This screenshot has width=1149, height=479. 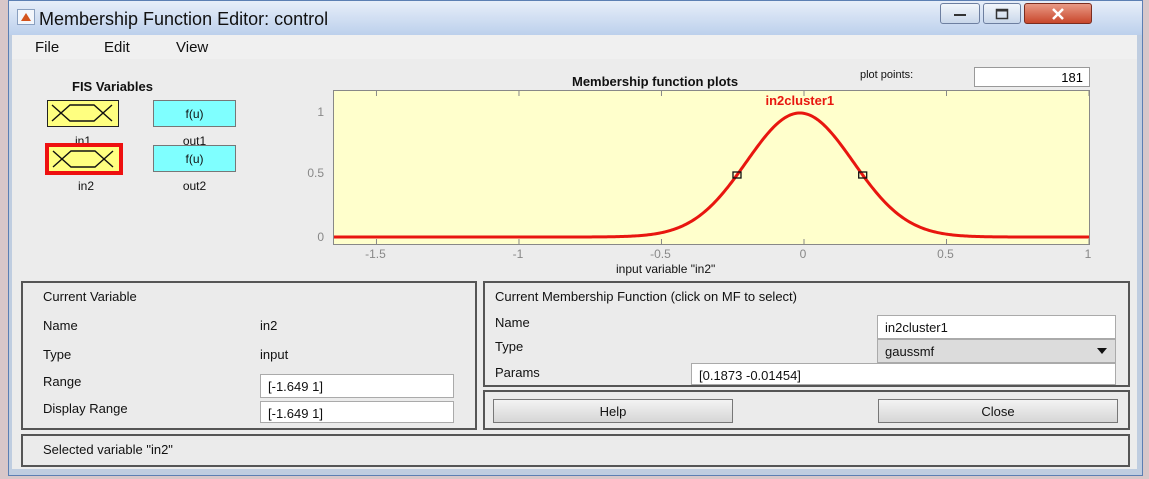 I want to click on x-tick-label: 1, so click(x=1088, y=254).